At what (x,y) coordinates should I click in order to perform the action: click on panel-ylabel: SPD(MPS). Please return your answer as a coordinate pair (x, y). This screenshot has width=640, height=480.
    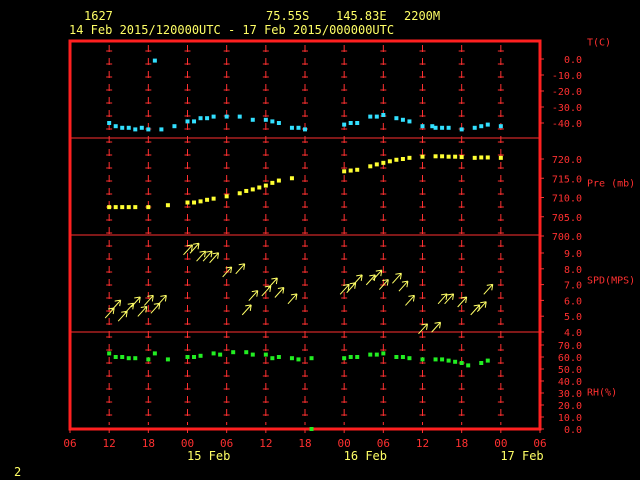
    Looking at the image, I should click on (611, 281).